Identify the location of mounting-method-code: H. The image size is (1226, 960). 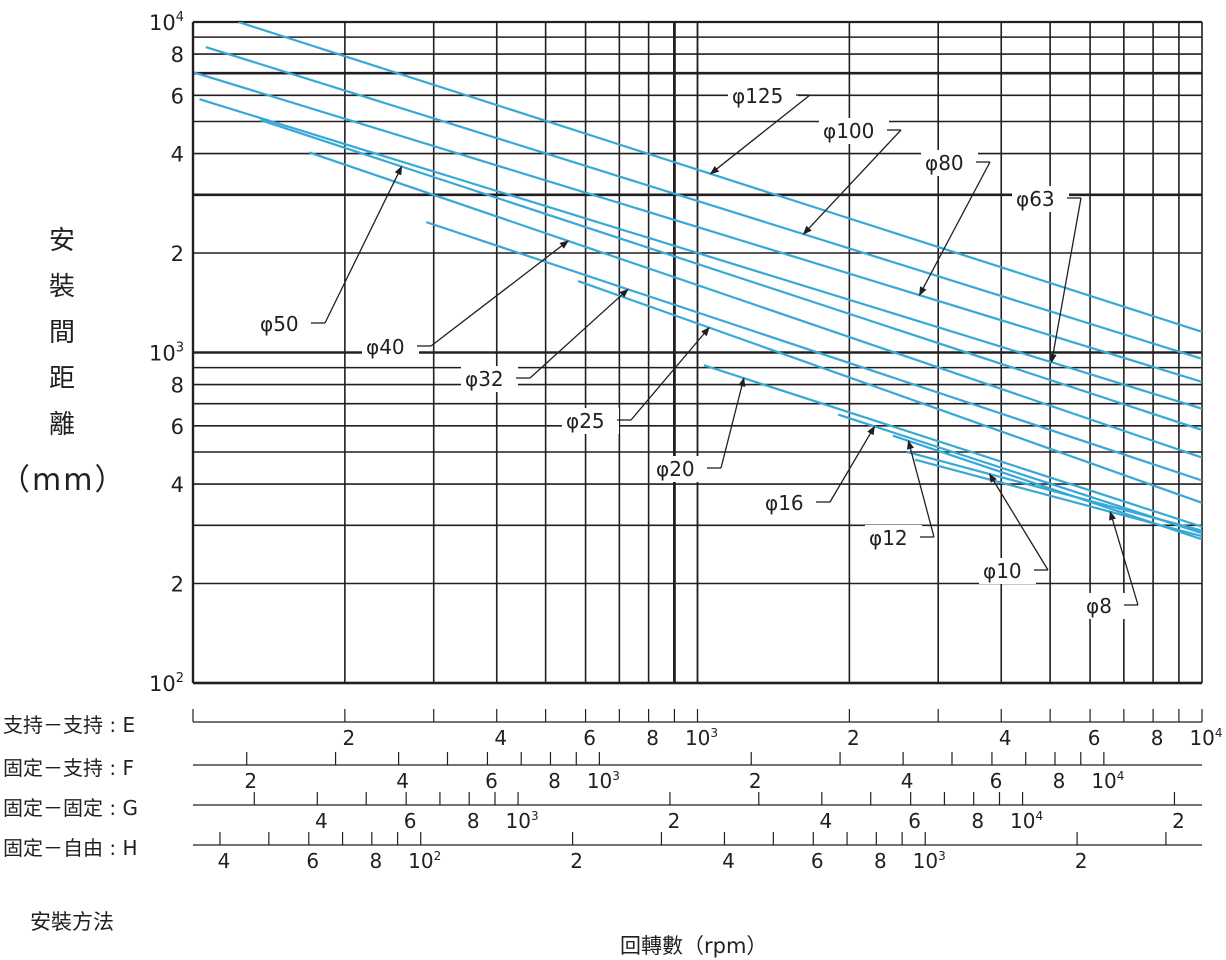
(130, 848).